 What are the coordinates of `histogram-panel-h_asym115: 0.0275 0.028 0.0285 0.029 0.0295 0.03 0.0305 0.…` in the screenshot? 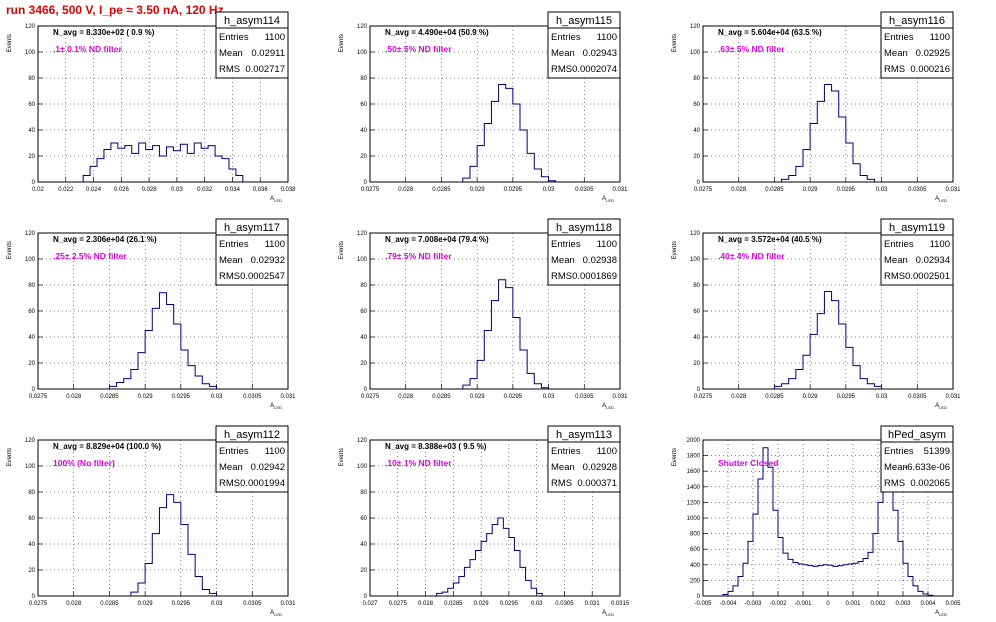 It's located at (483, 107).